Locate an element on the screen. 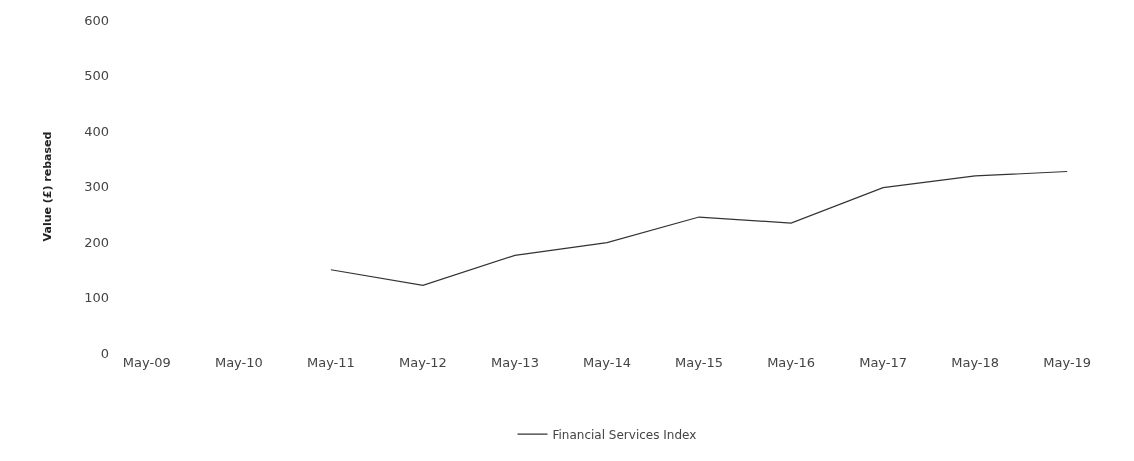 The width and height of the screenshot is (1134, 461). x-tick-label: May-18 is located at coordinates (975, 362).